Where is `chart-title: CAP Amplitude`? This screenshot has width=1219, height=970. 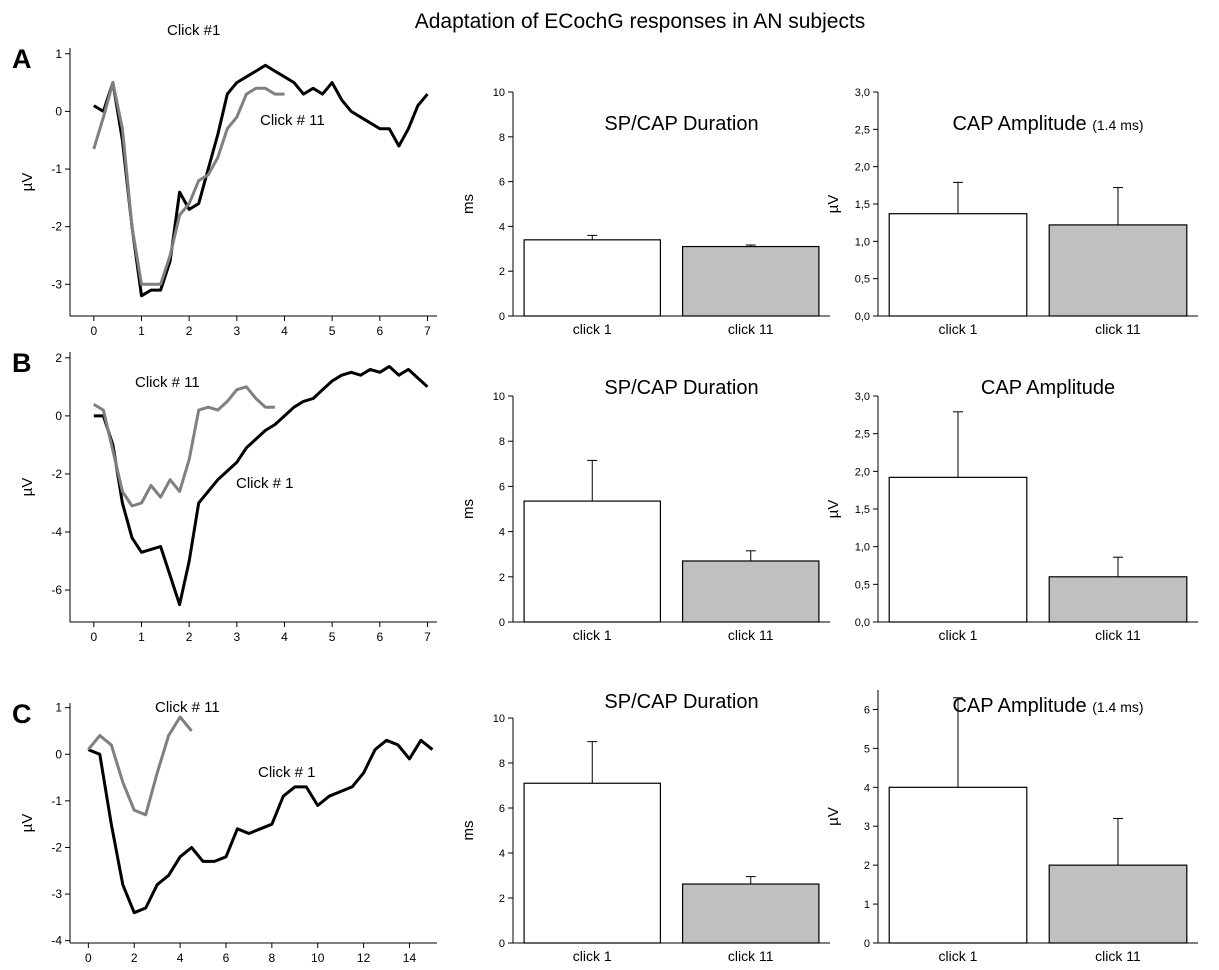 chart-title: CAP Amplitude is located at coordinates (1048, 388).